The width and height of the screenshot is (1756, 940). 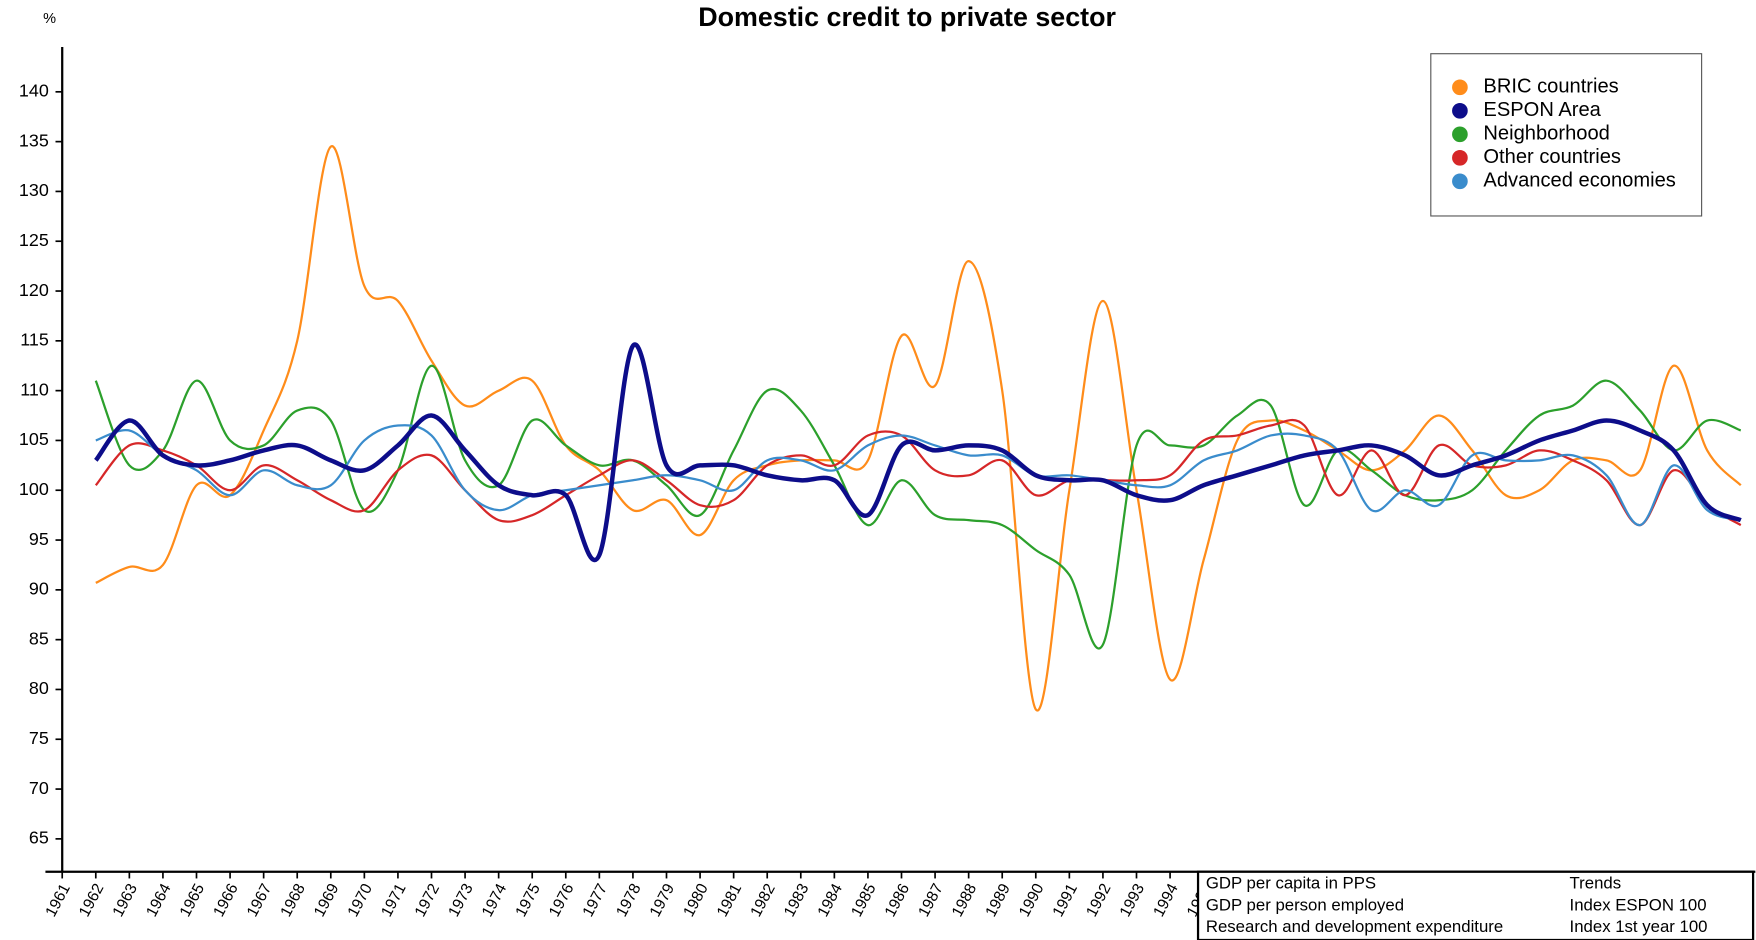 What do you see at coordinates (39, 788) in the screenshot?
I see `y-tick-label: 70` at bounding box center [39, 788].